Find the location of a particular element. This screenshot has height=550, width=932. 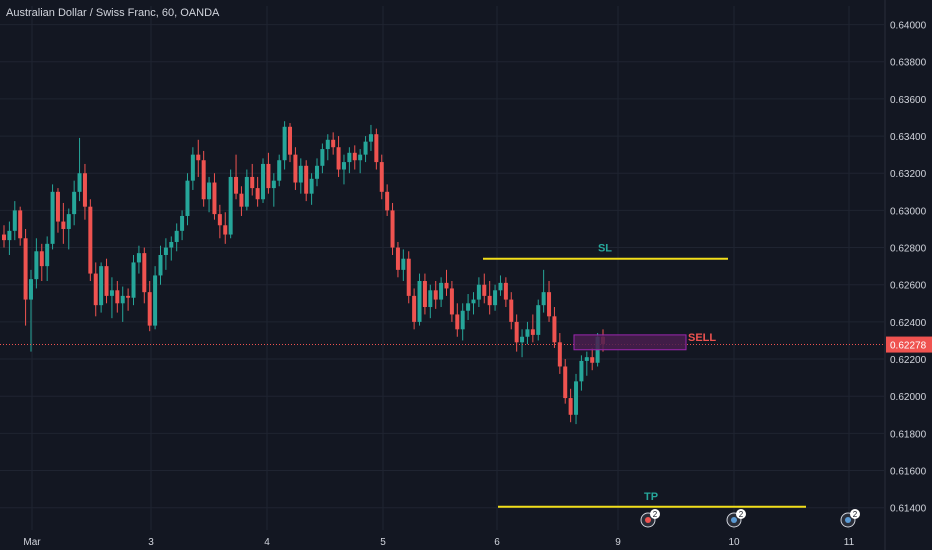

y-tick-label: 0.64000 is located at coordinates (908, 26).